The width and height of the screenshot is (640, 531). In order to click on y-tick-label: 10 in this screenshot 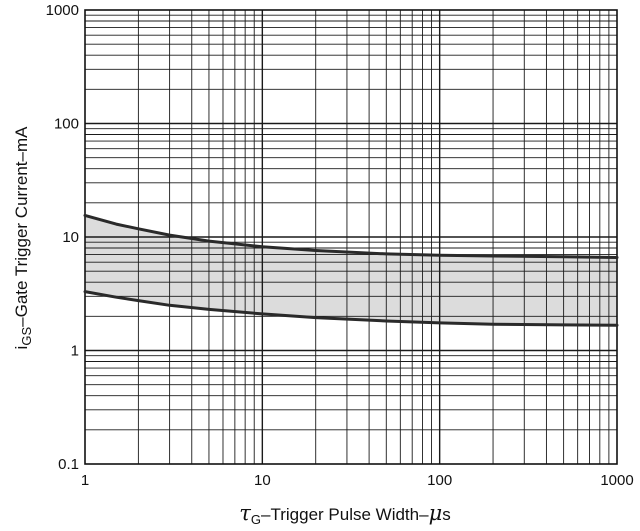, I will do `click(70, 237)`.